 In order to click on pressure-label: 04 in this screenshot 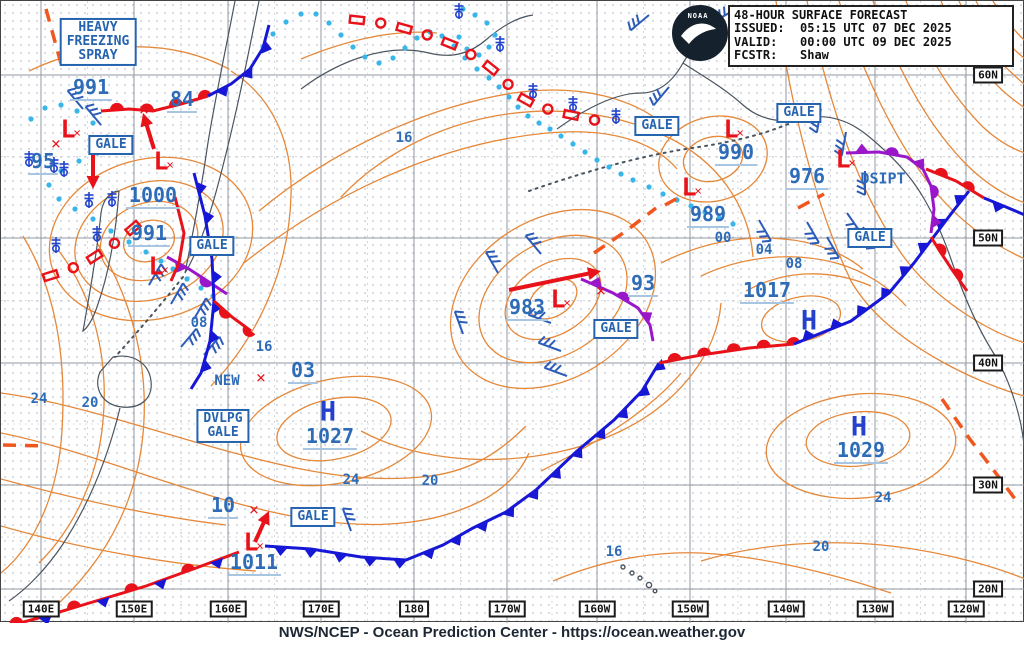, I will do `click(764, 250)`.